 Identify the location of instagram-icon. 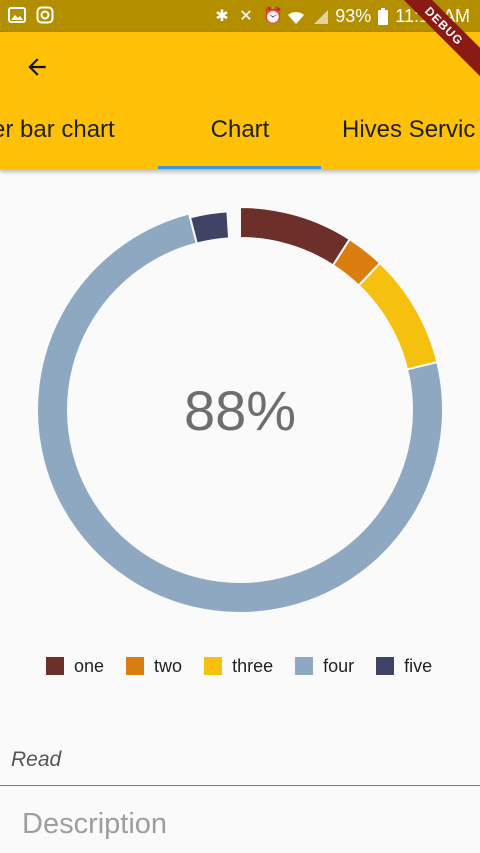
(45, 15).